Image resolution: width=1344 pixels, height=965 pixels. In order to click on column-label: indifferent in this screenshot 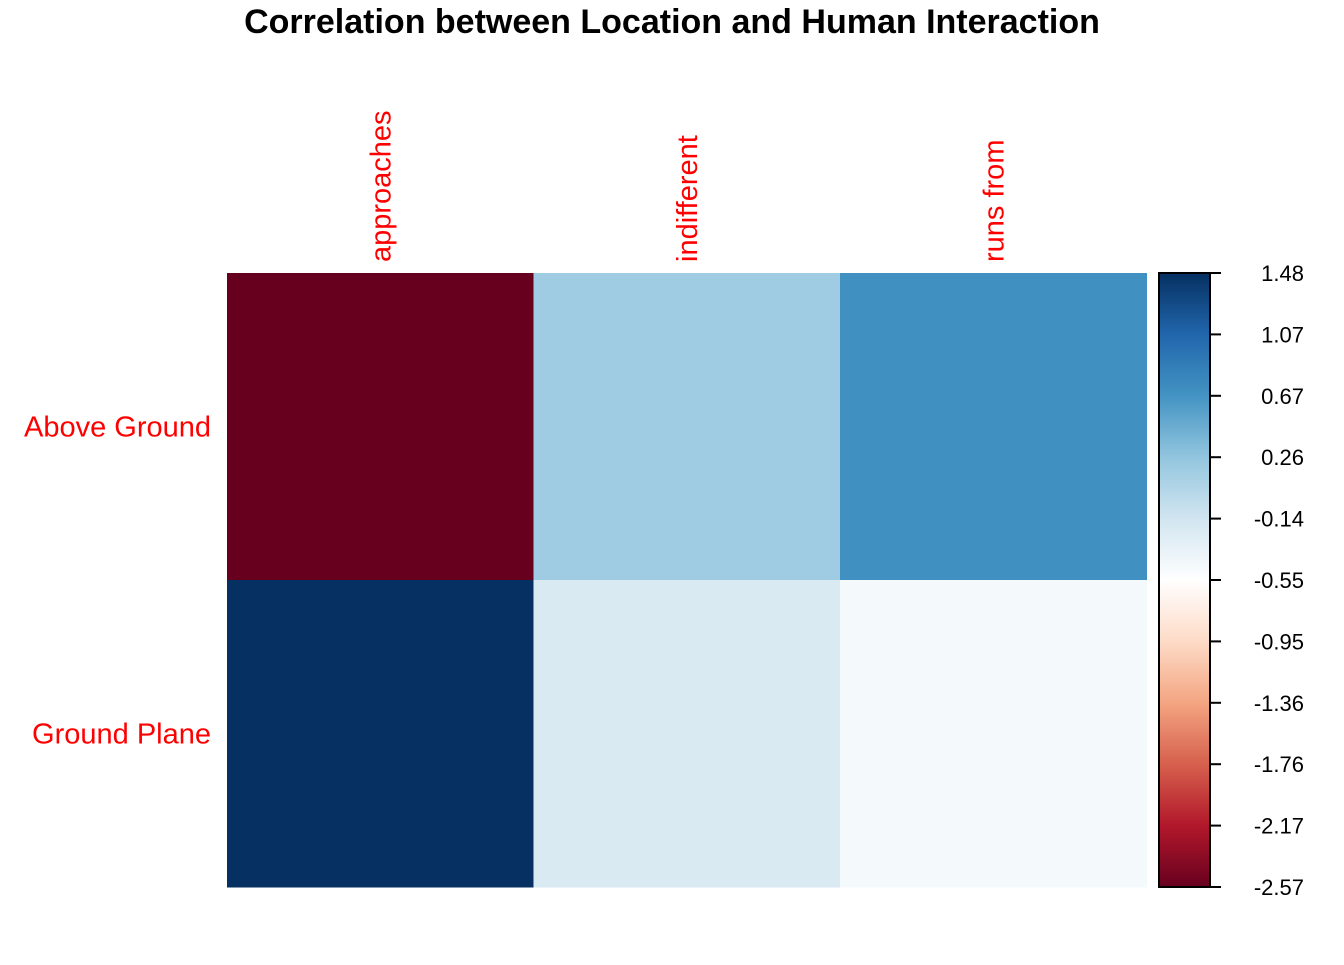, I will do `click(688, 198)`.